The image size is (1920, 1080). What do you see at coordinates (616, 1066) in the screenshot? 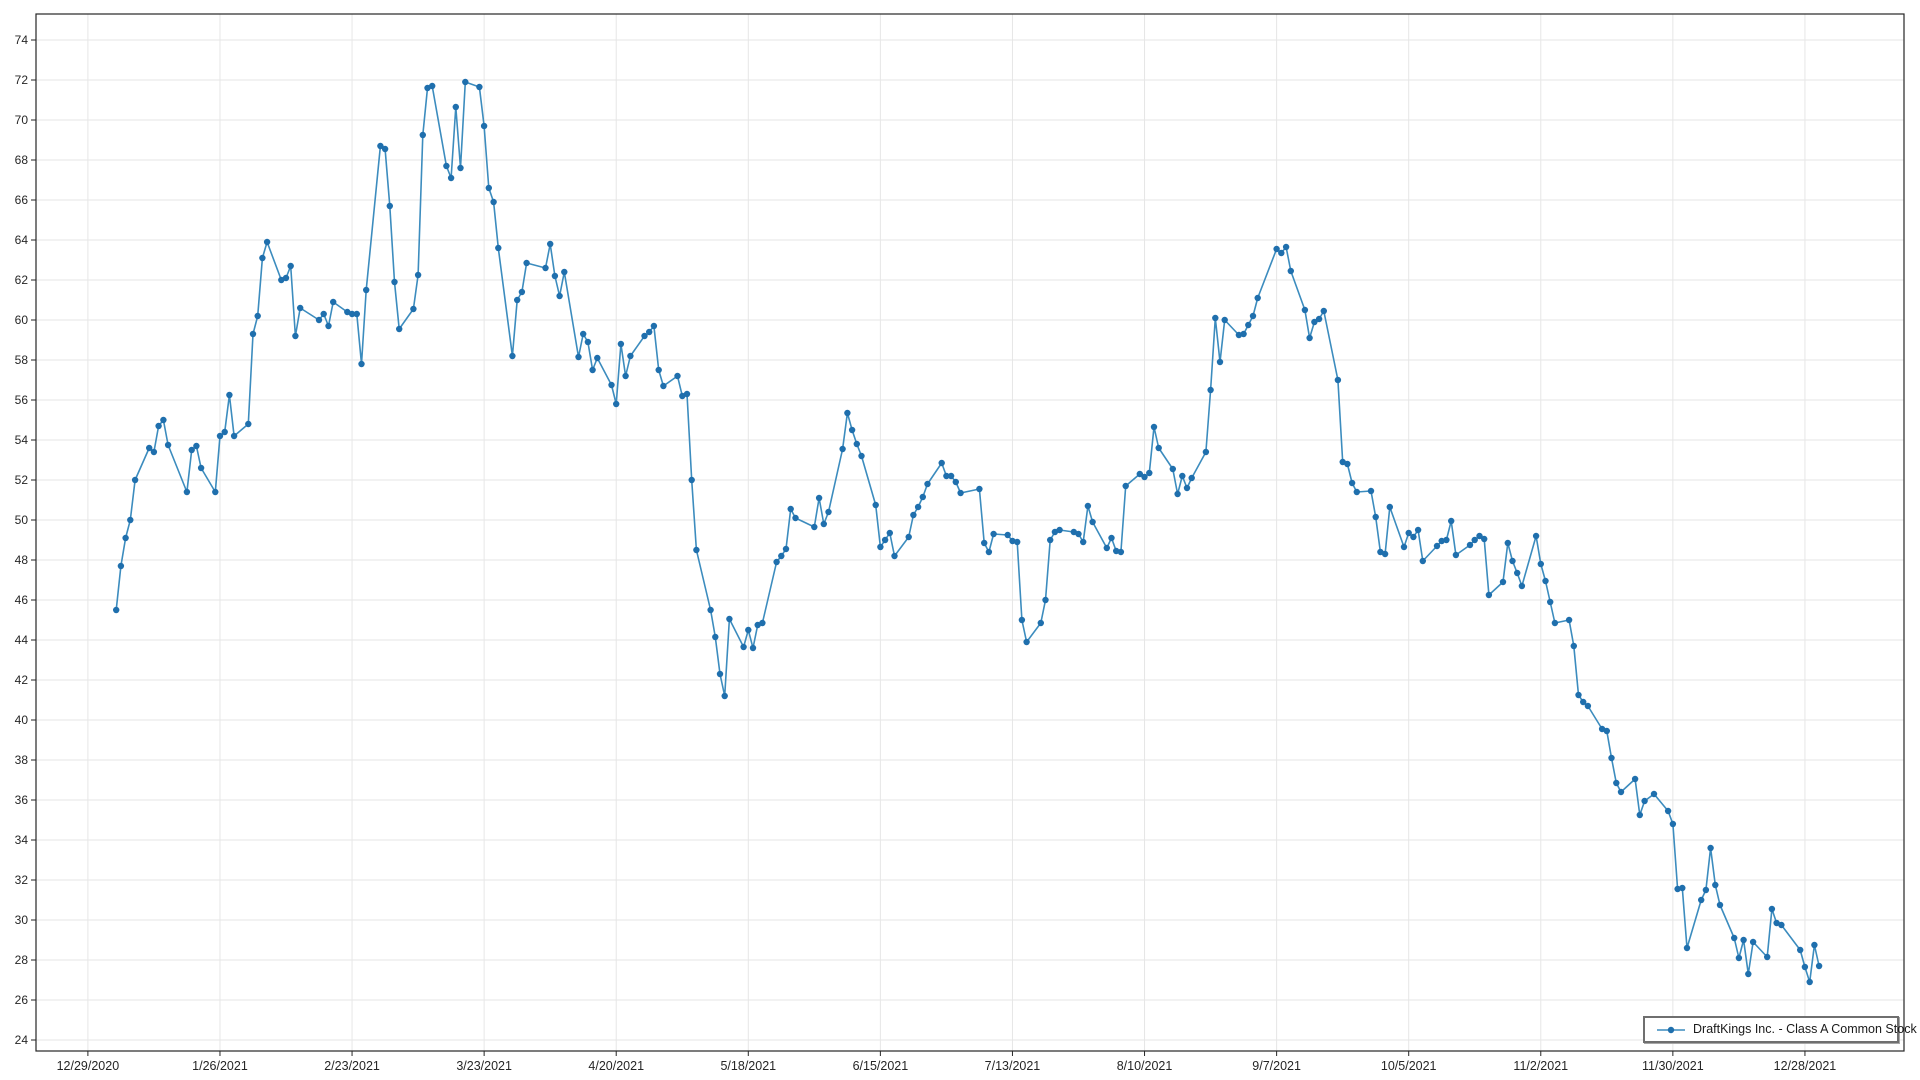
I see `x-tick-label: 4/20/2021` at bounding box center [616, 1066].